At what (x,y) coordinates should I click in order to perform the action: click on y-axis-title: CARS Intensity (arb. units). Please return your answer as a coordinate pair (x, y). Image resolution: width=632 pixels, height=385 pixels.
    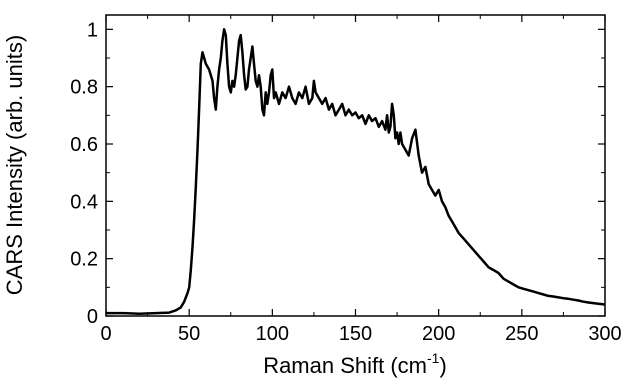
    Looking at the image, I should click on (14, 165).